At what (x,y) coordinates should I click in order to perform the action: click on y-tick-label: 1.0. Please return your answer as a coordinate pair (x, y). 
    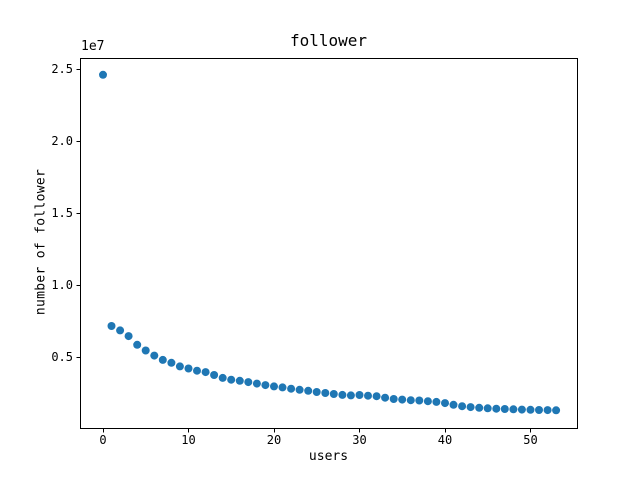
    Looking at the image, I should click on (62, 285).